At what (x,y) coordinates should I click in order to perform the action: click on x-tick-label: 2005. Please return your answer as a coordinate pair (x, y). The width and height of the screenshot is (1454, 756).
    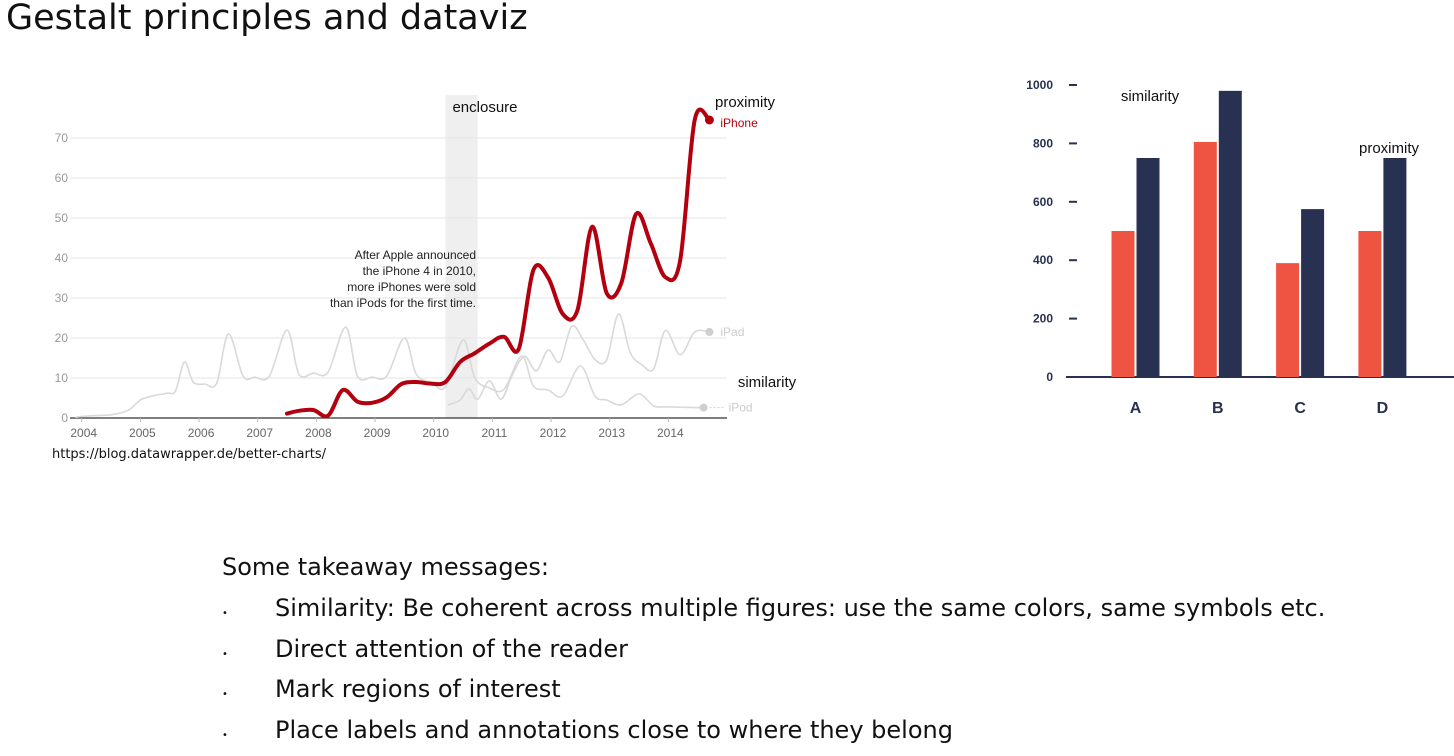
    Looking at the image, I should click on (142, 433).